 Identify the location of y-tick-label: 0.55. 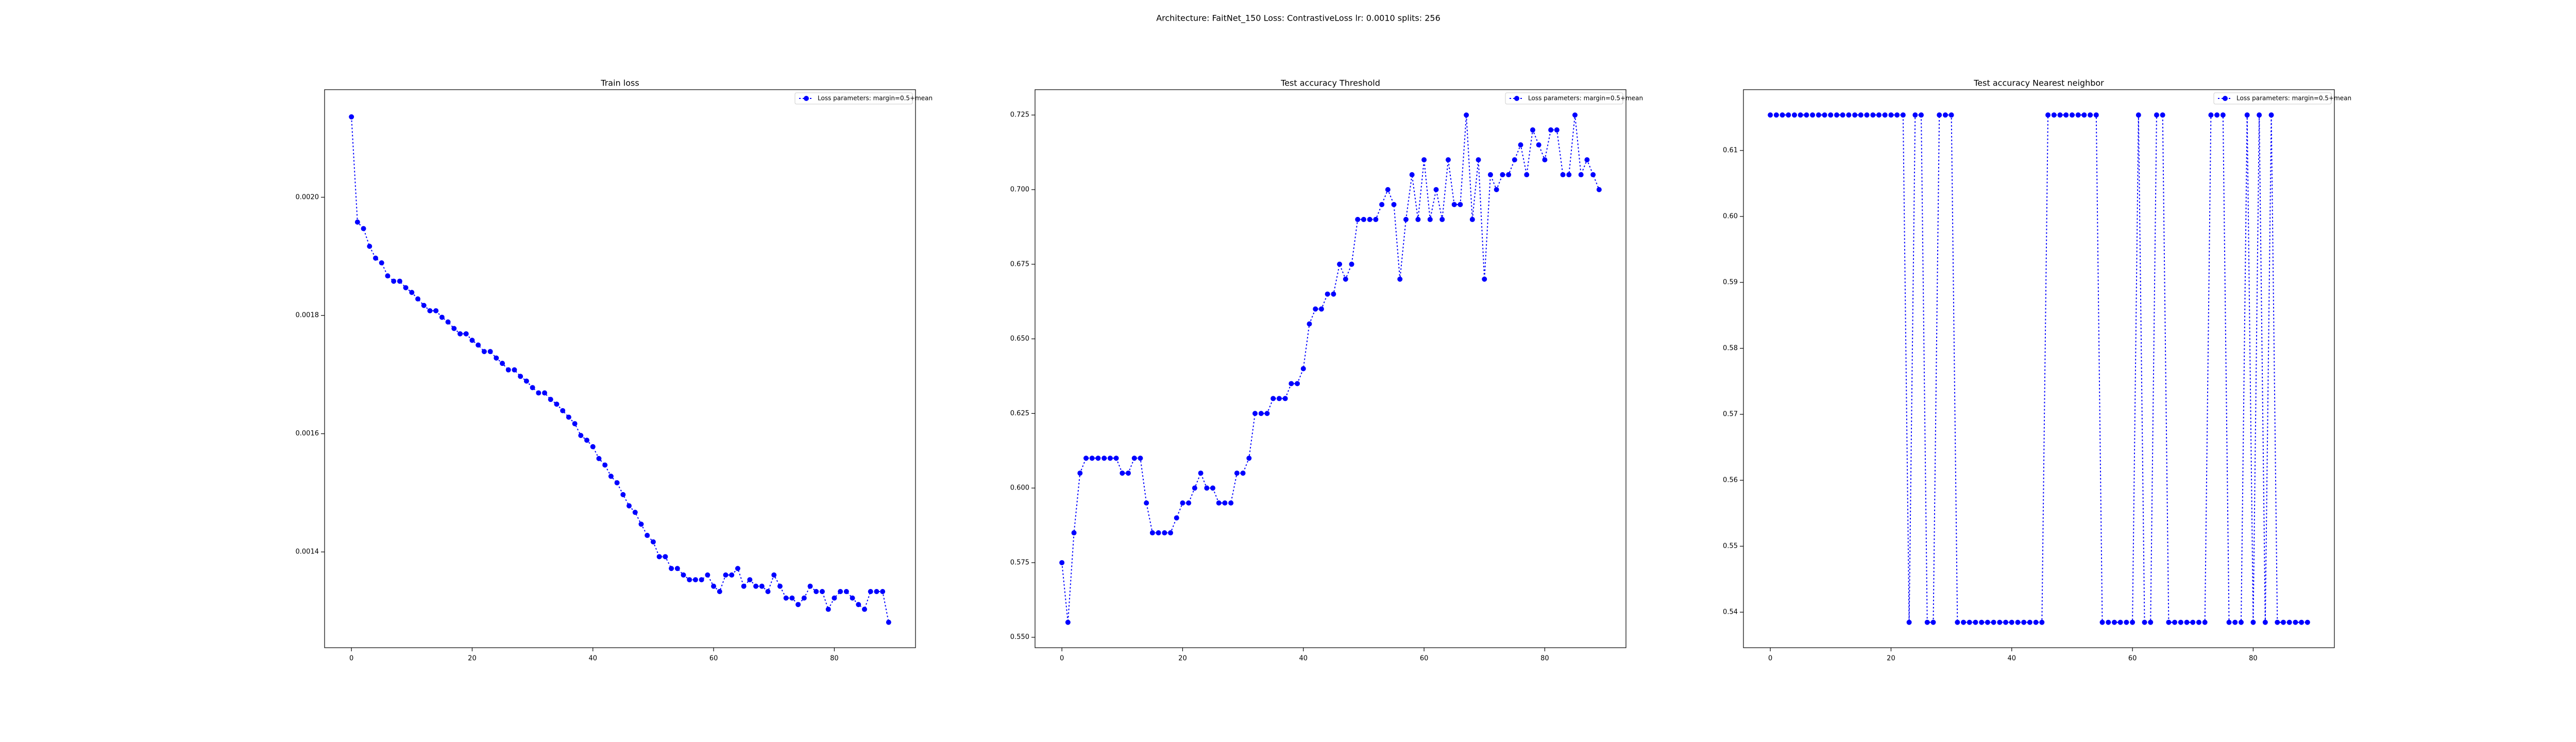
(1730, 546).